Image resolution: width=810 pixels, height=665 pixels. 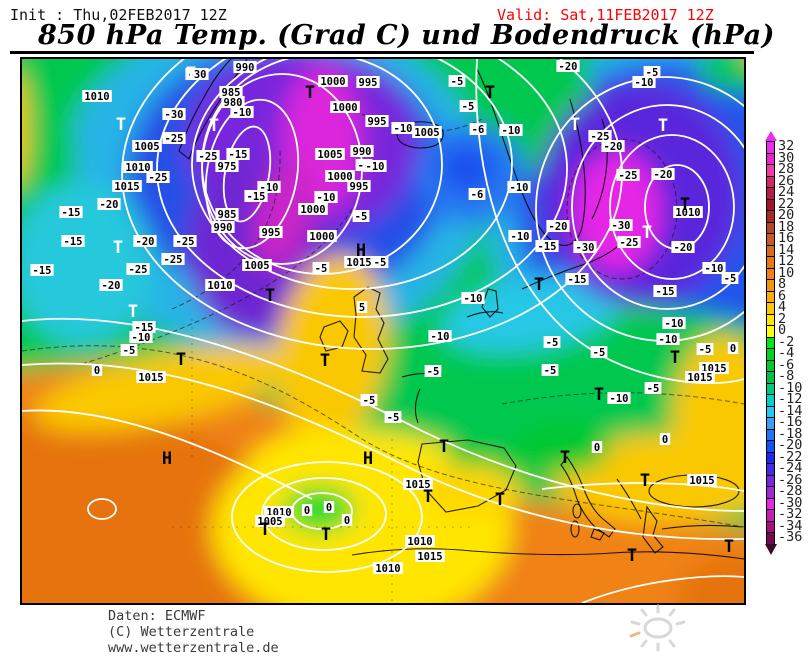 I want to click on colorbar-tick-label: -26, so click(x=790, y=479).